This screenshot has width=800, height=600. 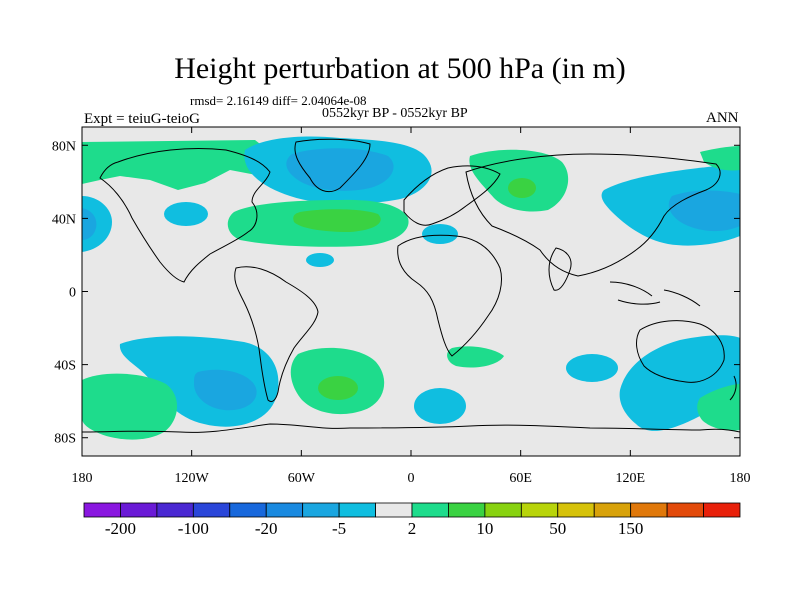 I want to click on coast-india, so click(x=560, y=269).